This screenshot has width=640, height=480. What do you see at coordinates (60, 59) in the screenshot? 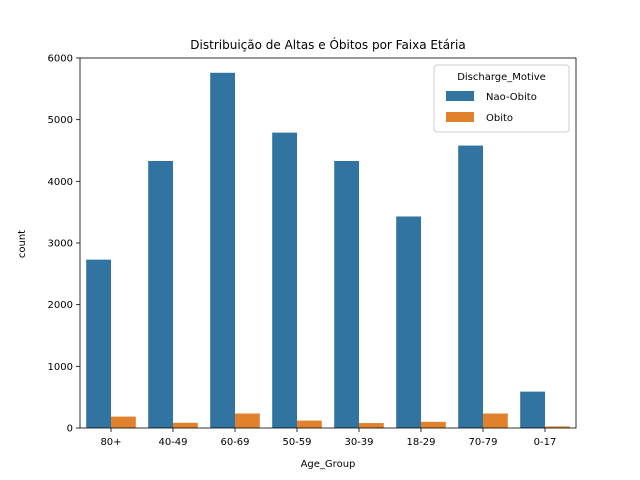
I see `y-tick-label: 6000` at bounding box center [60, 59].